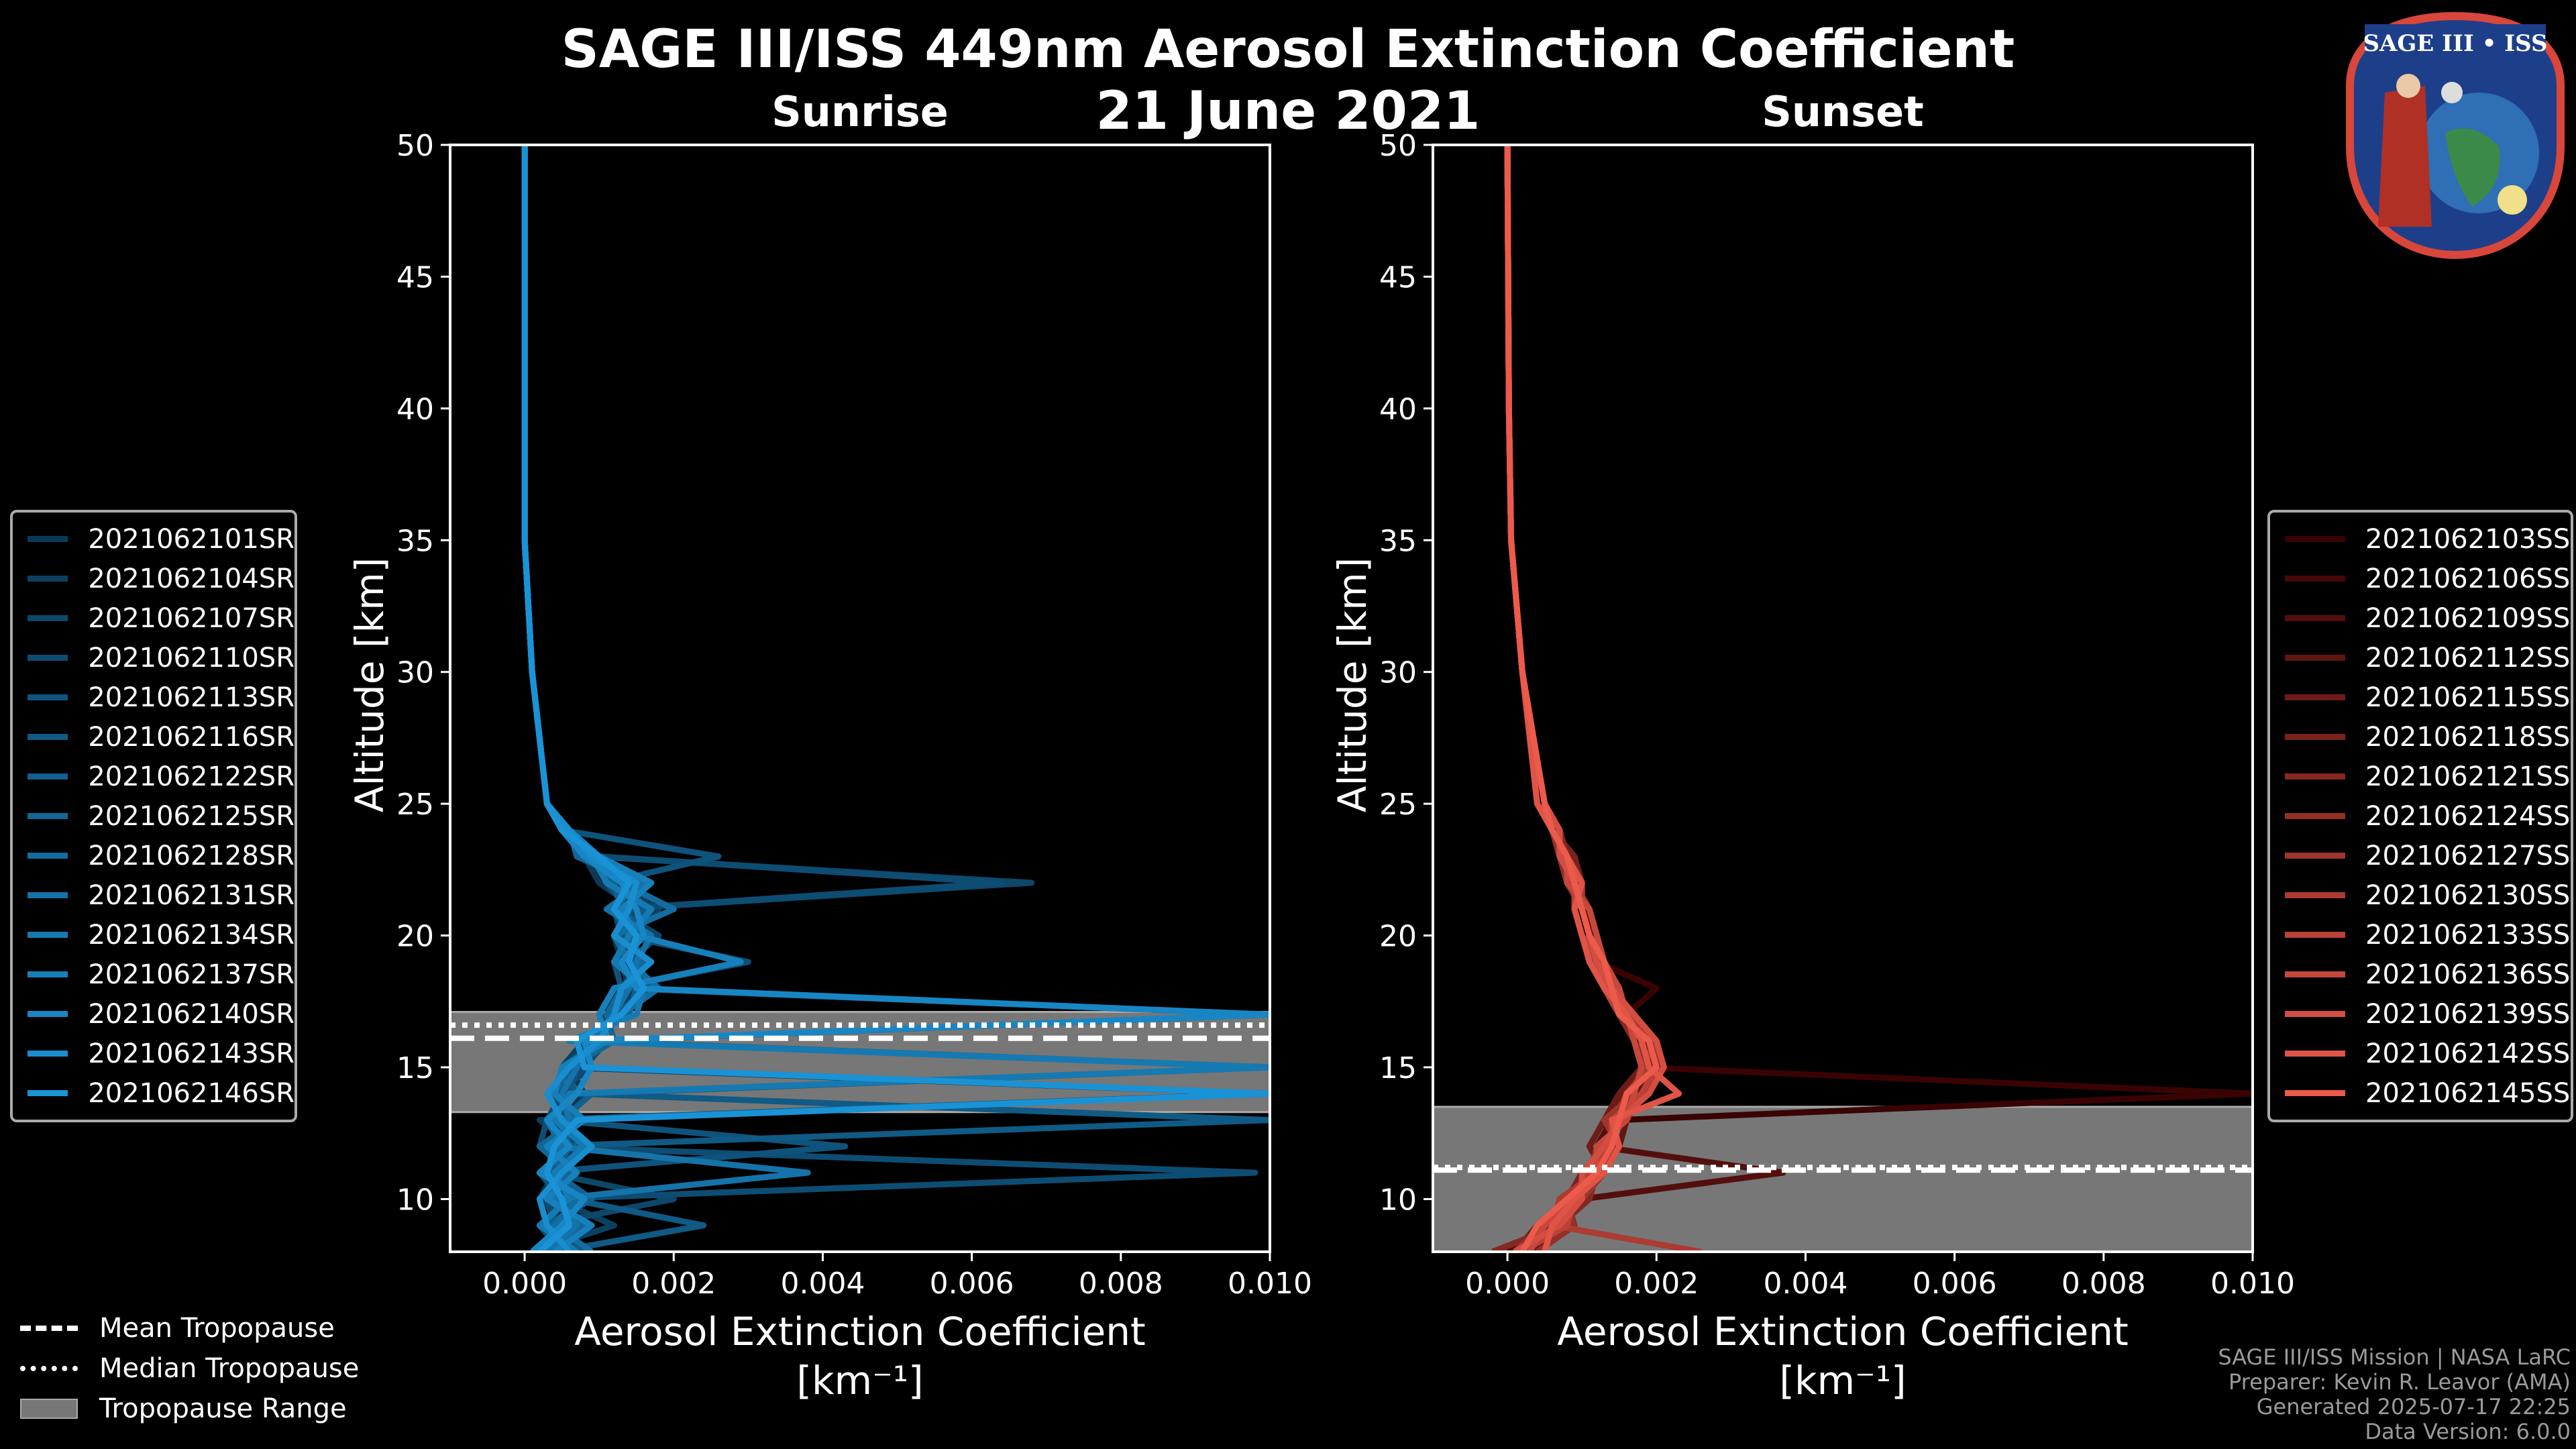 This screenshot has height=1449, width=2576. What do you see at coordinates (223, 1408) in the screenshot?
I see `legend-label: Tropopause Range` at bounding box center [223, 1408].